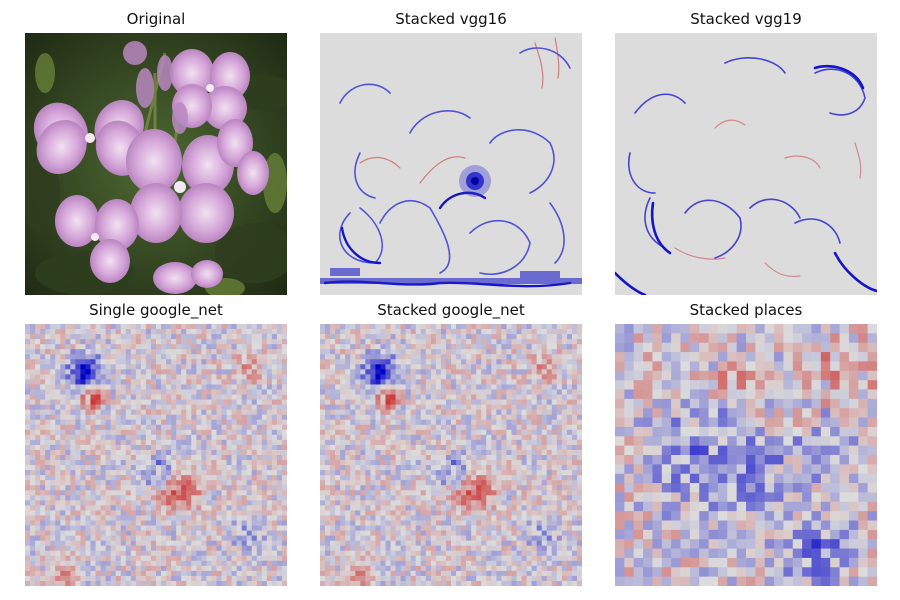 This screenshot has height=600, width=900. I want to click on saliency-map-vgg19, so click(746, 164).